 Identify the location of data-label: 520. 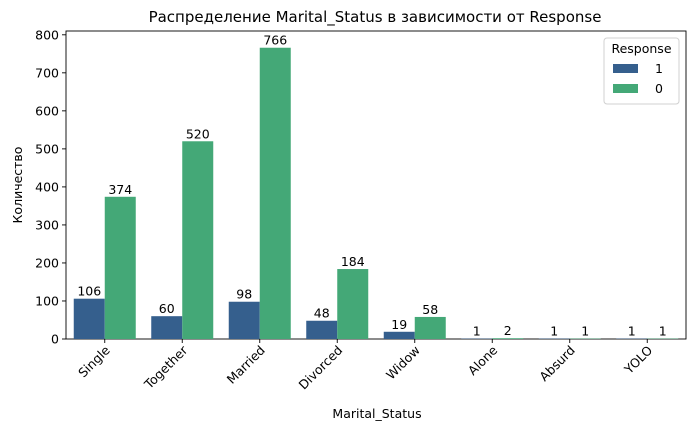
(198, 133).